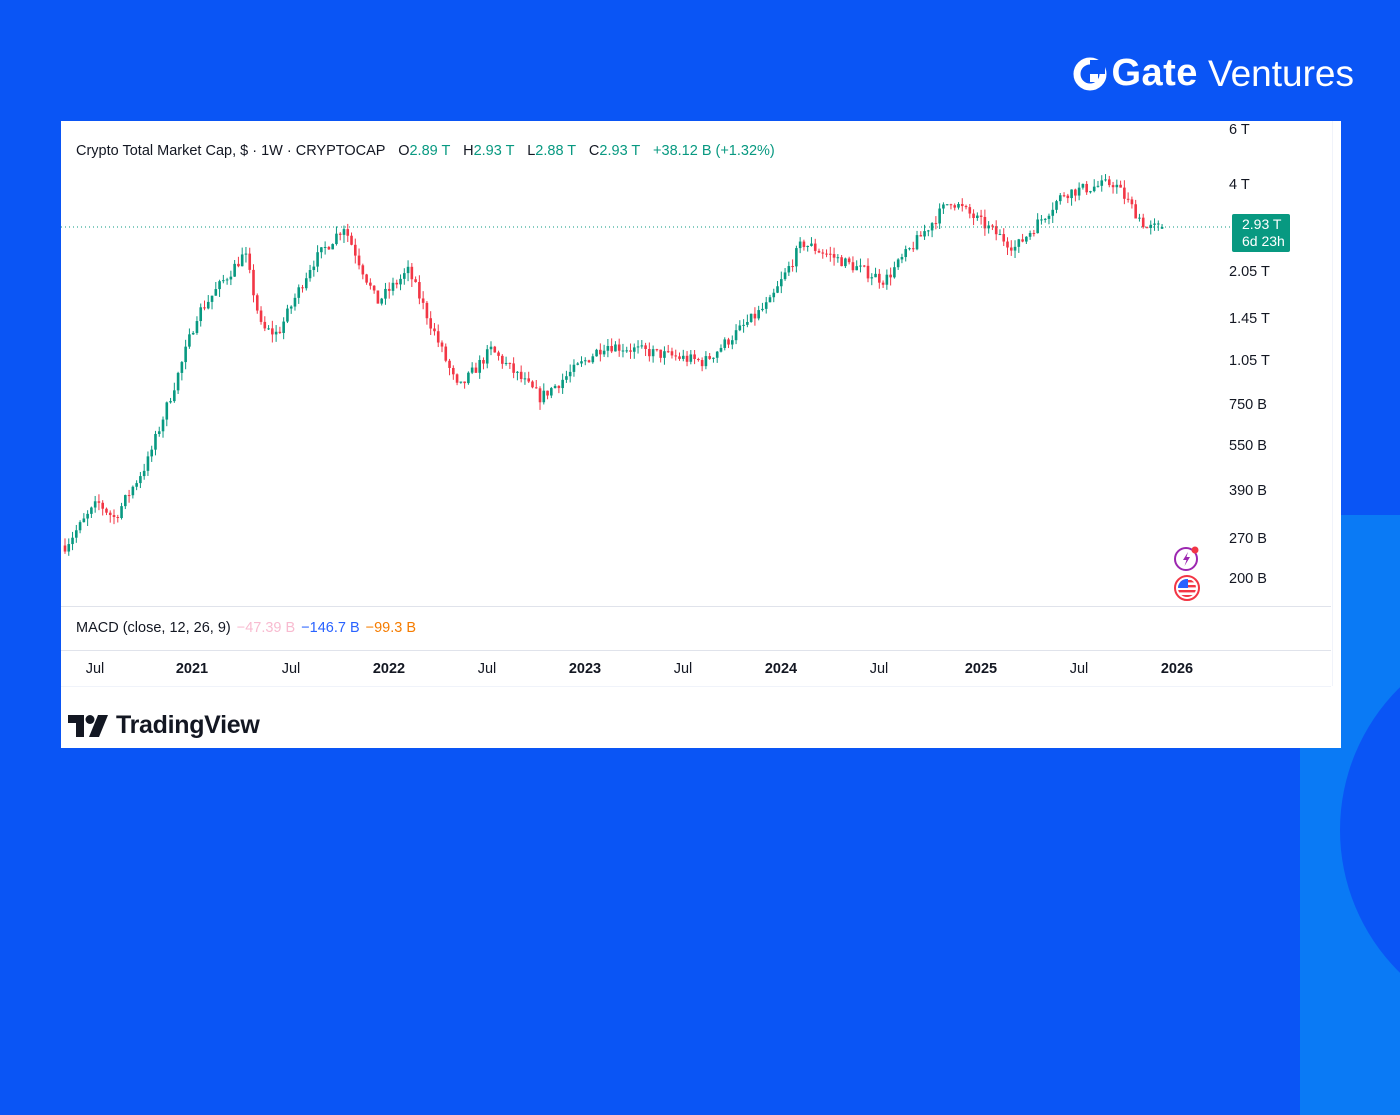 Image resolution: width=1400 pixels, height=1115 pixels. What do you see at coordinates (555, 151) in the screenshot?
I see `low-value: 2.88 T` at bounding box center [555, 151].